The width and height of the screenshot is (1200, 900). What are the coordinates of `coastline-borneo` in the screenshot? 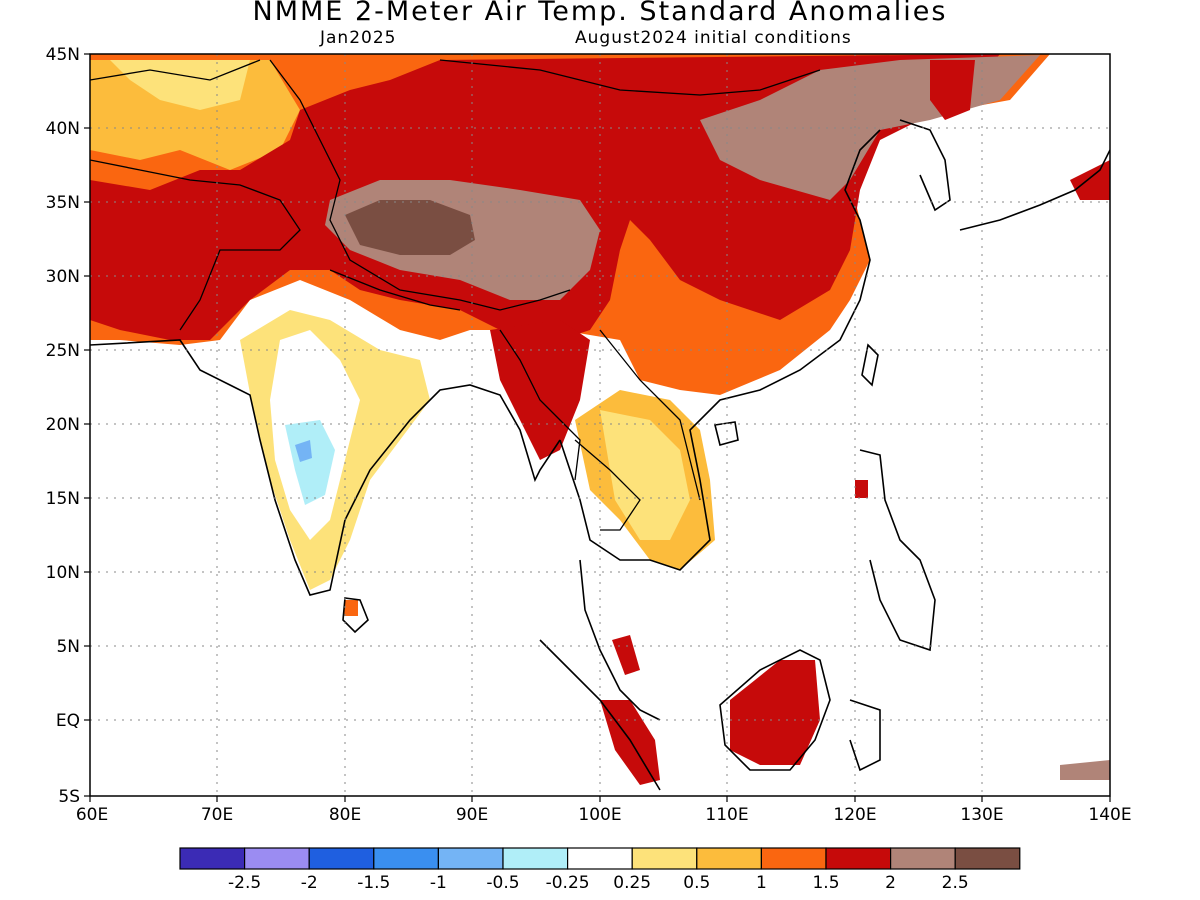 It's located at (775, 710).